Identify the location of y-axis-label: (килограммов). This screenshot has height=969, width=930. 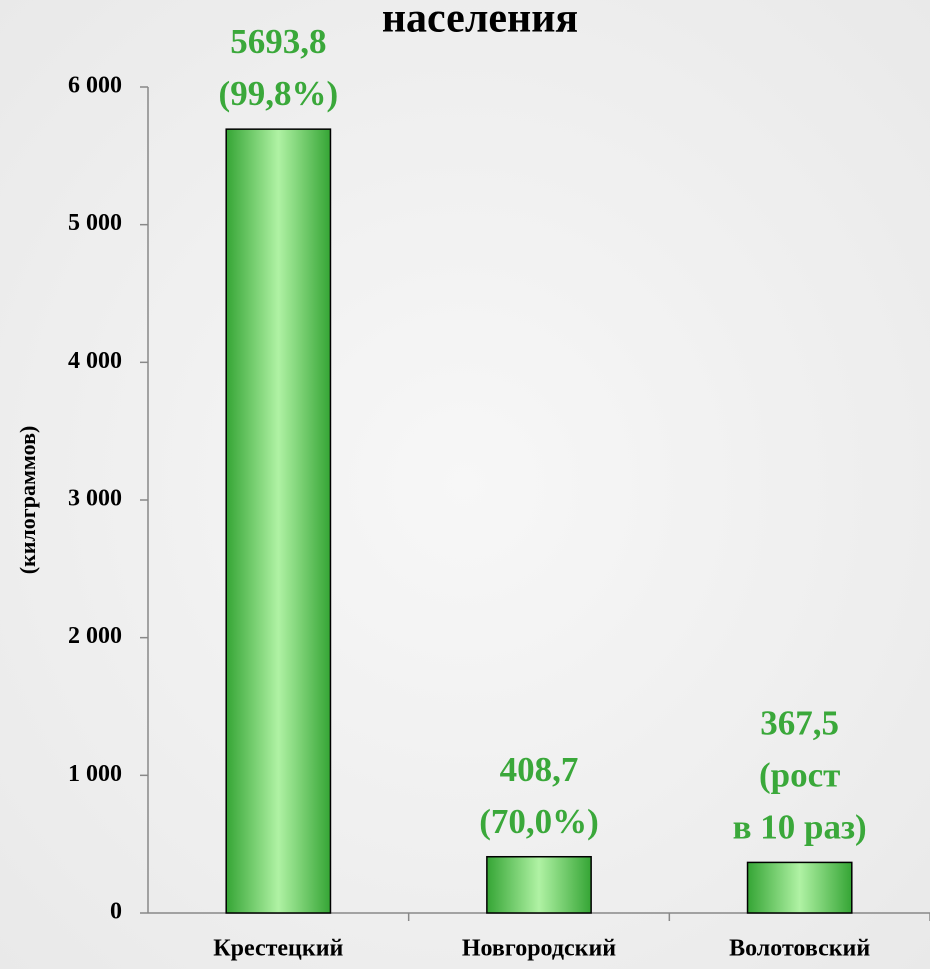
(27, 500).